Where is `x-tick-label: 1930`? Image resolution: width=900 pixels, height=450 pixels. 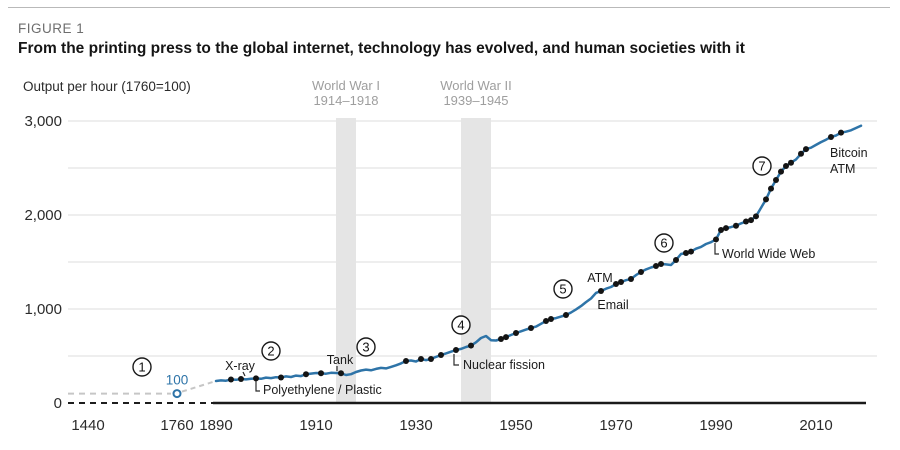
x-tick-label: 1930 is located at coordinates (415, 425).